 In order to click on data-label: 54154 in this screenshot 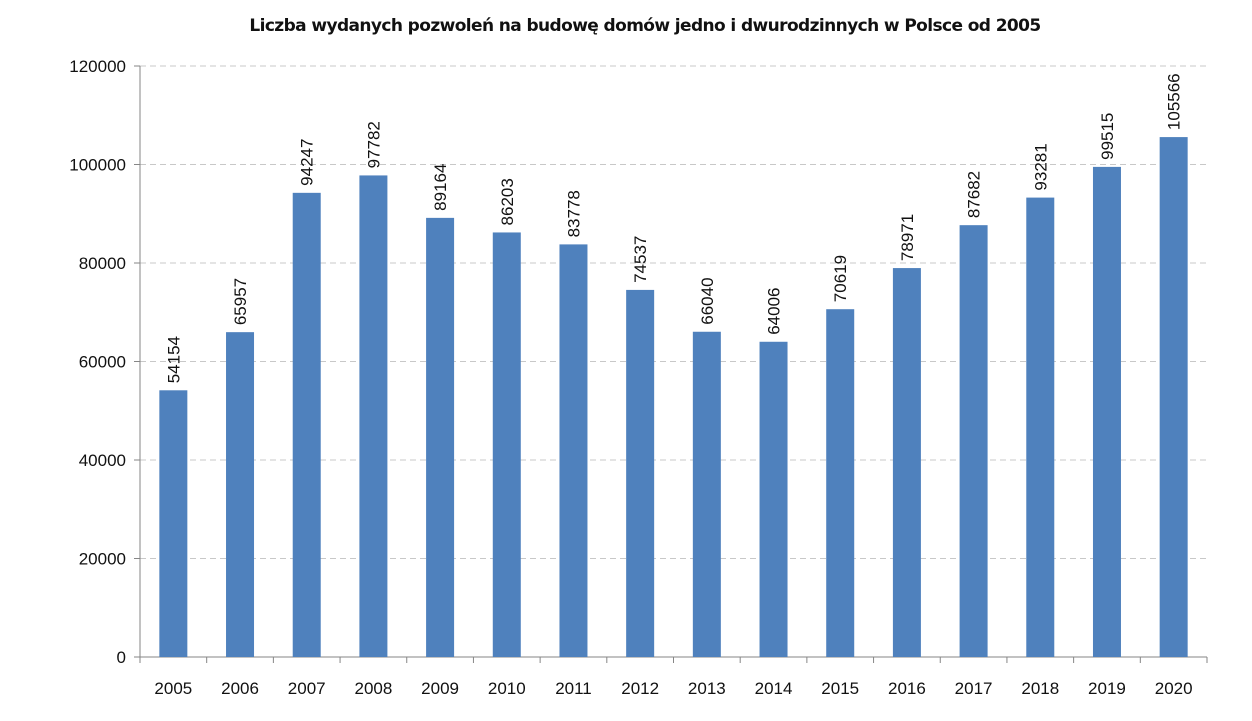, I will do `click(173, 359)`.